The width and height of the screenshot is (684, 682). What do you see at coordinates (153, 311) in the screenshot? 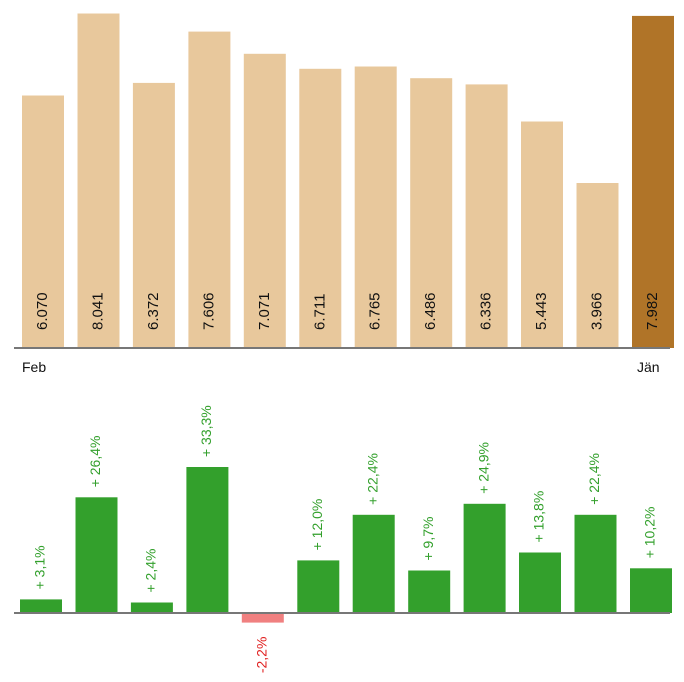
I see `value-label: 6.372` at bounding box center [153, 311].